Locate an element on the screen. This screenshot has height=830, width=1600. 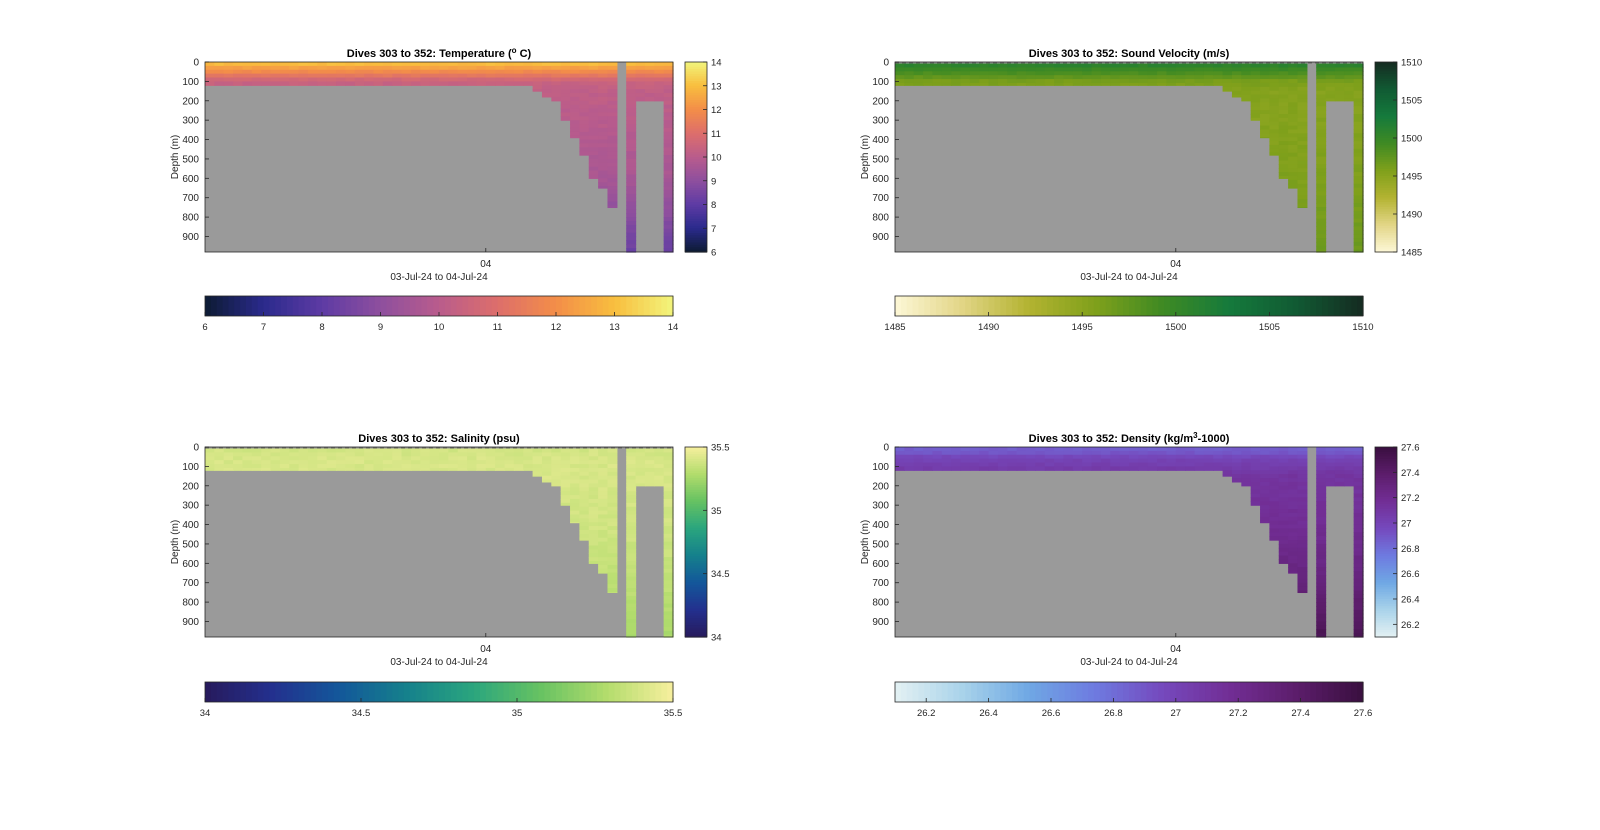
colorbar-tick-label: 10 is located at coordinates (439, 327).